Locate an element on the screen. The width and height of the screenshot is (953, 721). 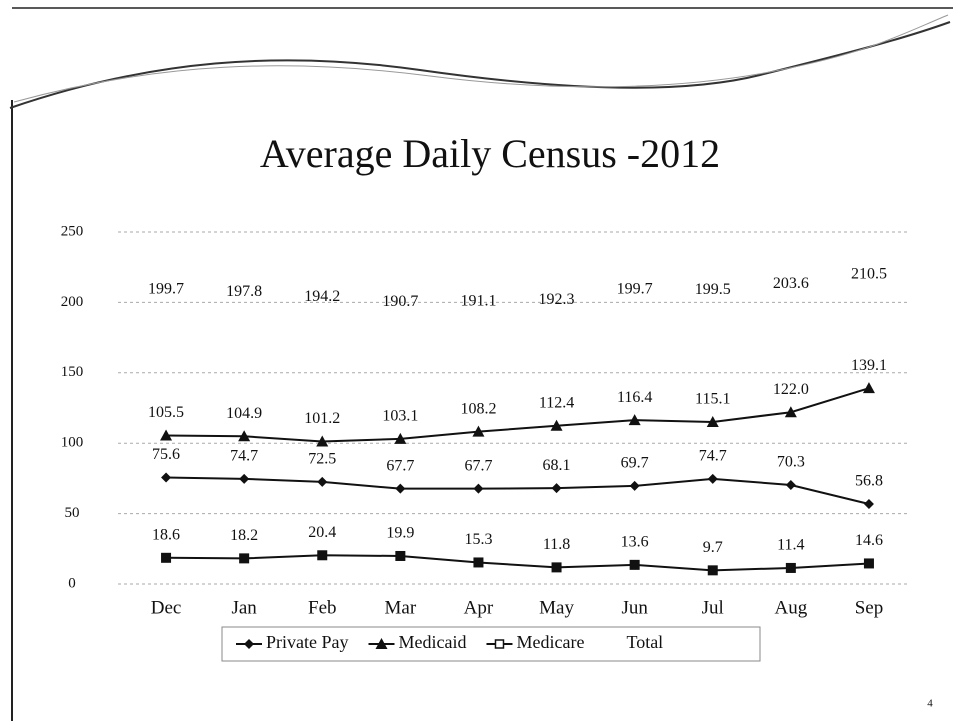
x-tick-label: Jul is located at coordinates (713, 607).